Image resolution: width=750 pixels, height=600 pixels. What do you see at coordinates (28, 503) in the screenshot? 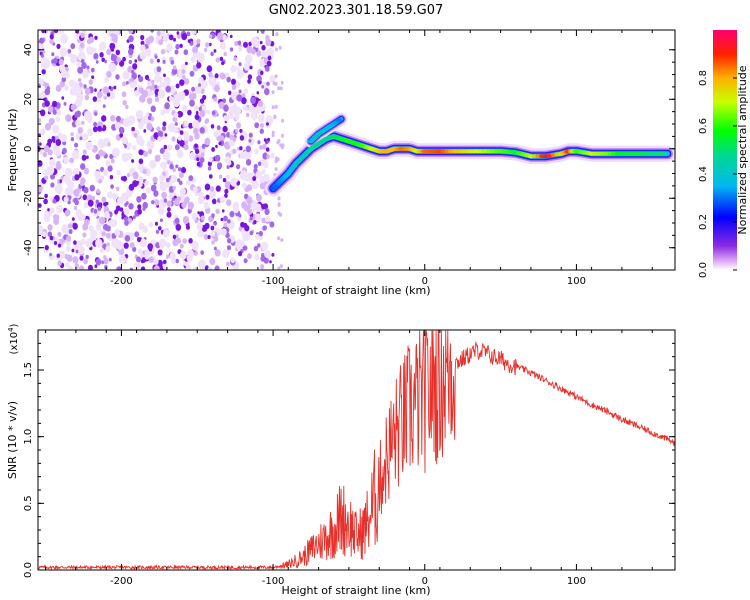
I see `y-tick-label: 0.5` at bounding box center [28, 503].